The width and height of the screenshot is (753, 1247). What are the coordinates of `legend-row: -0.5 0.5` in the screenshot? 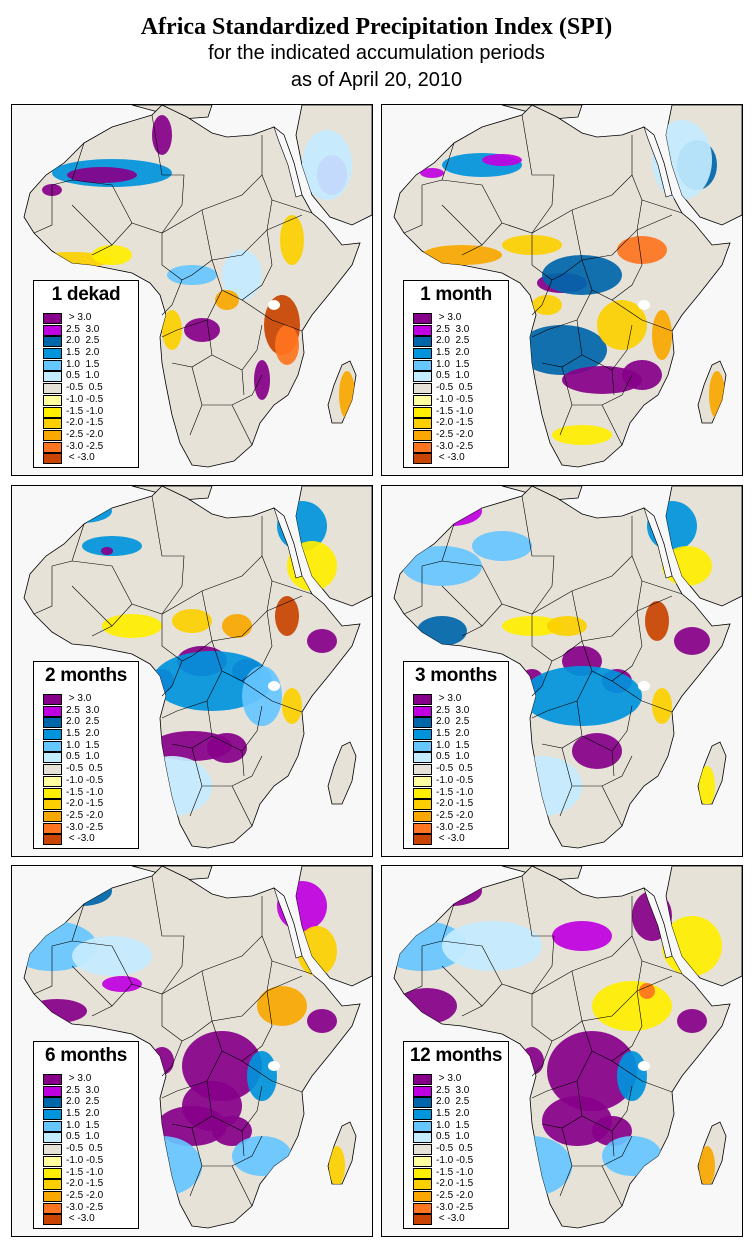 It's located at (88, 388).